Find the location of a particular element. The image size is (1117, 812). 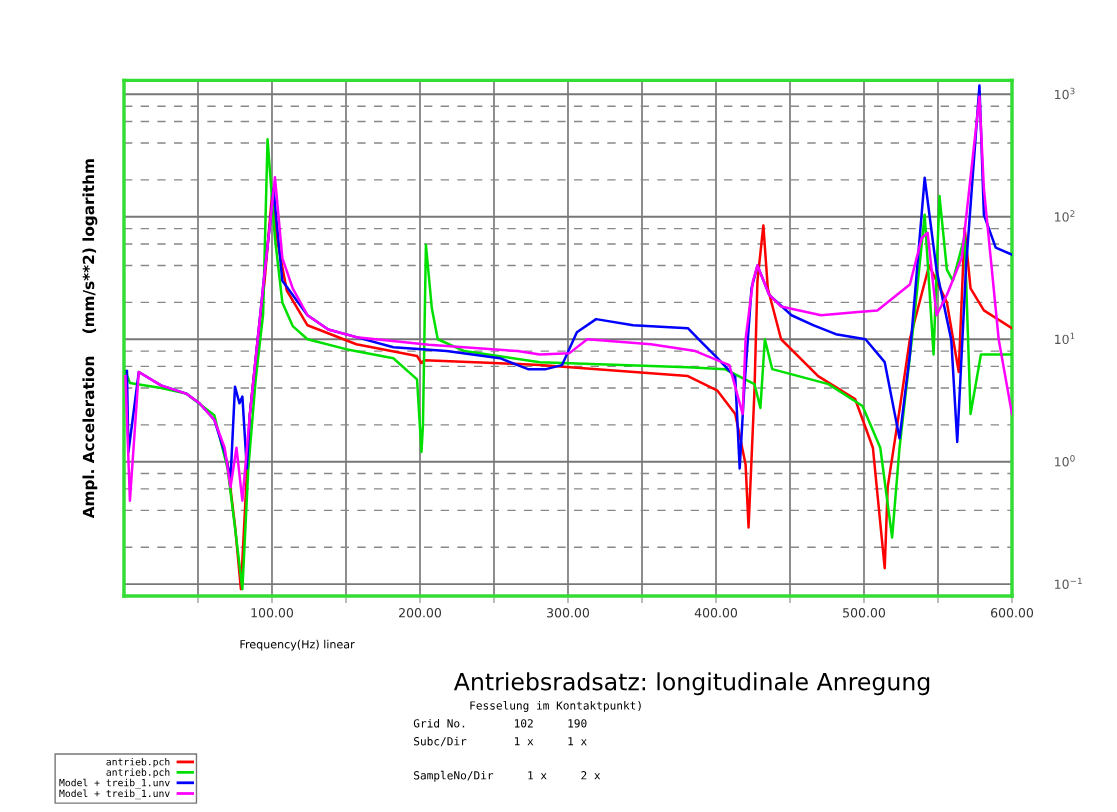

x-tick-label: 200.00 is located at coordinates (420, 613).